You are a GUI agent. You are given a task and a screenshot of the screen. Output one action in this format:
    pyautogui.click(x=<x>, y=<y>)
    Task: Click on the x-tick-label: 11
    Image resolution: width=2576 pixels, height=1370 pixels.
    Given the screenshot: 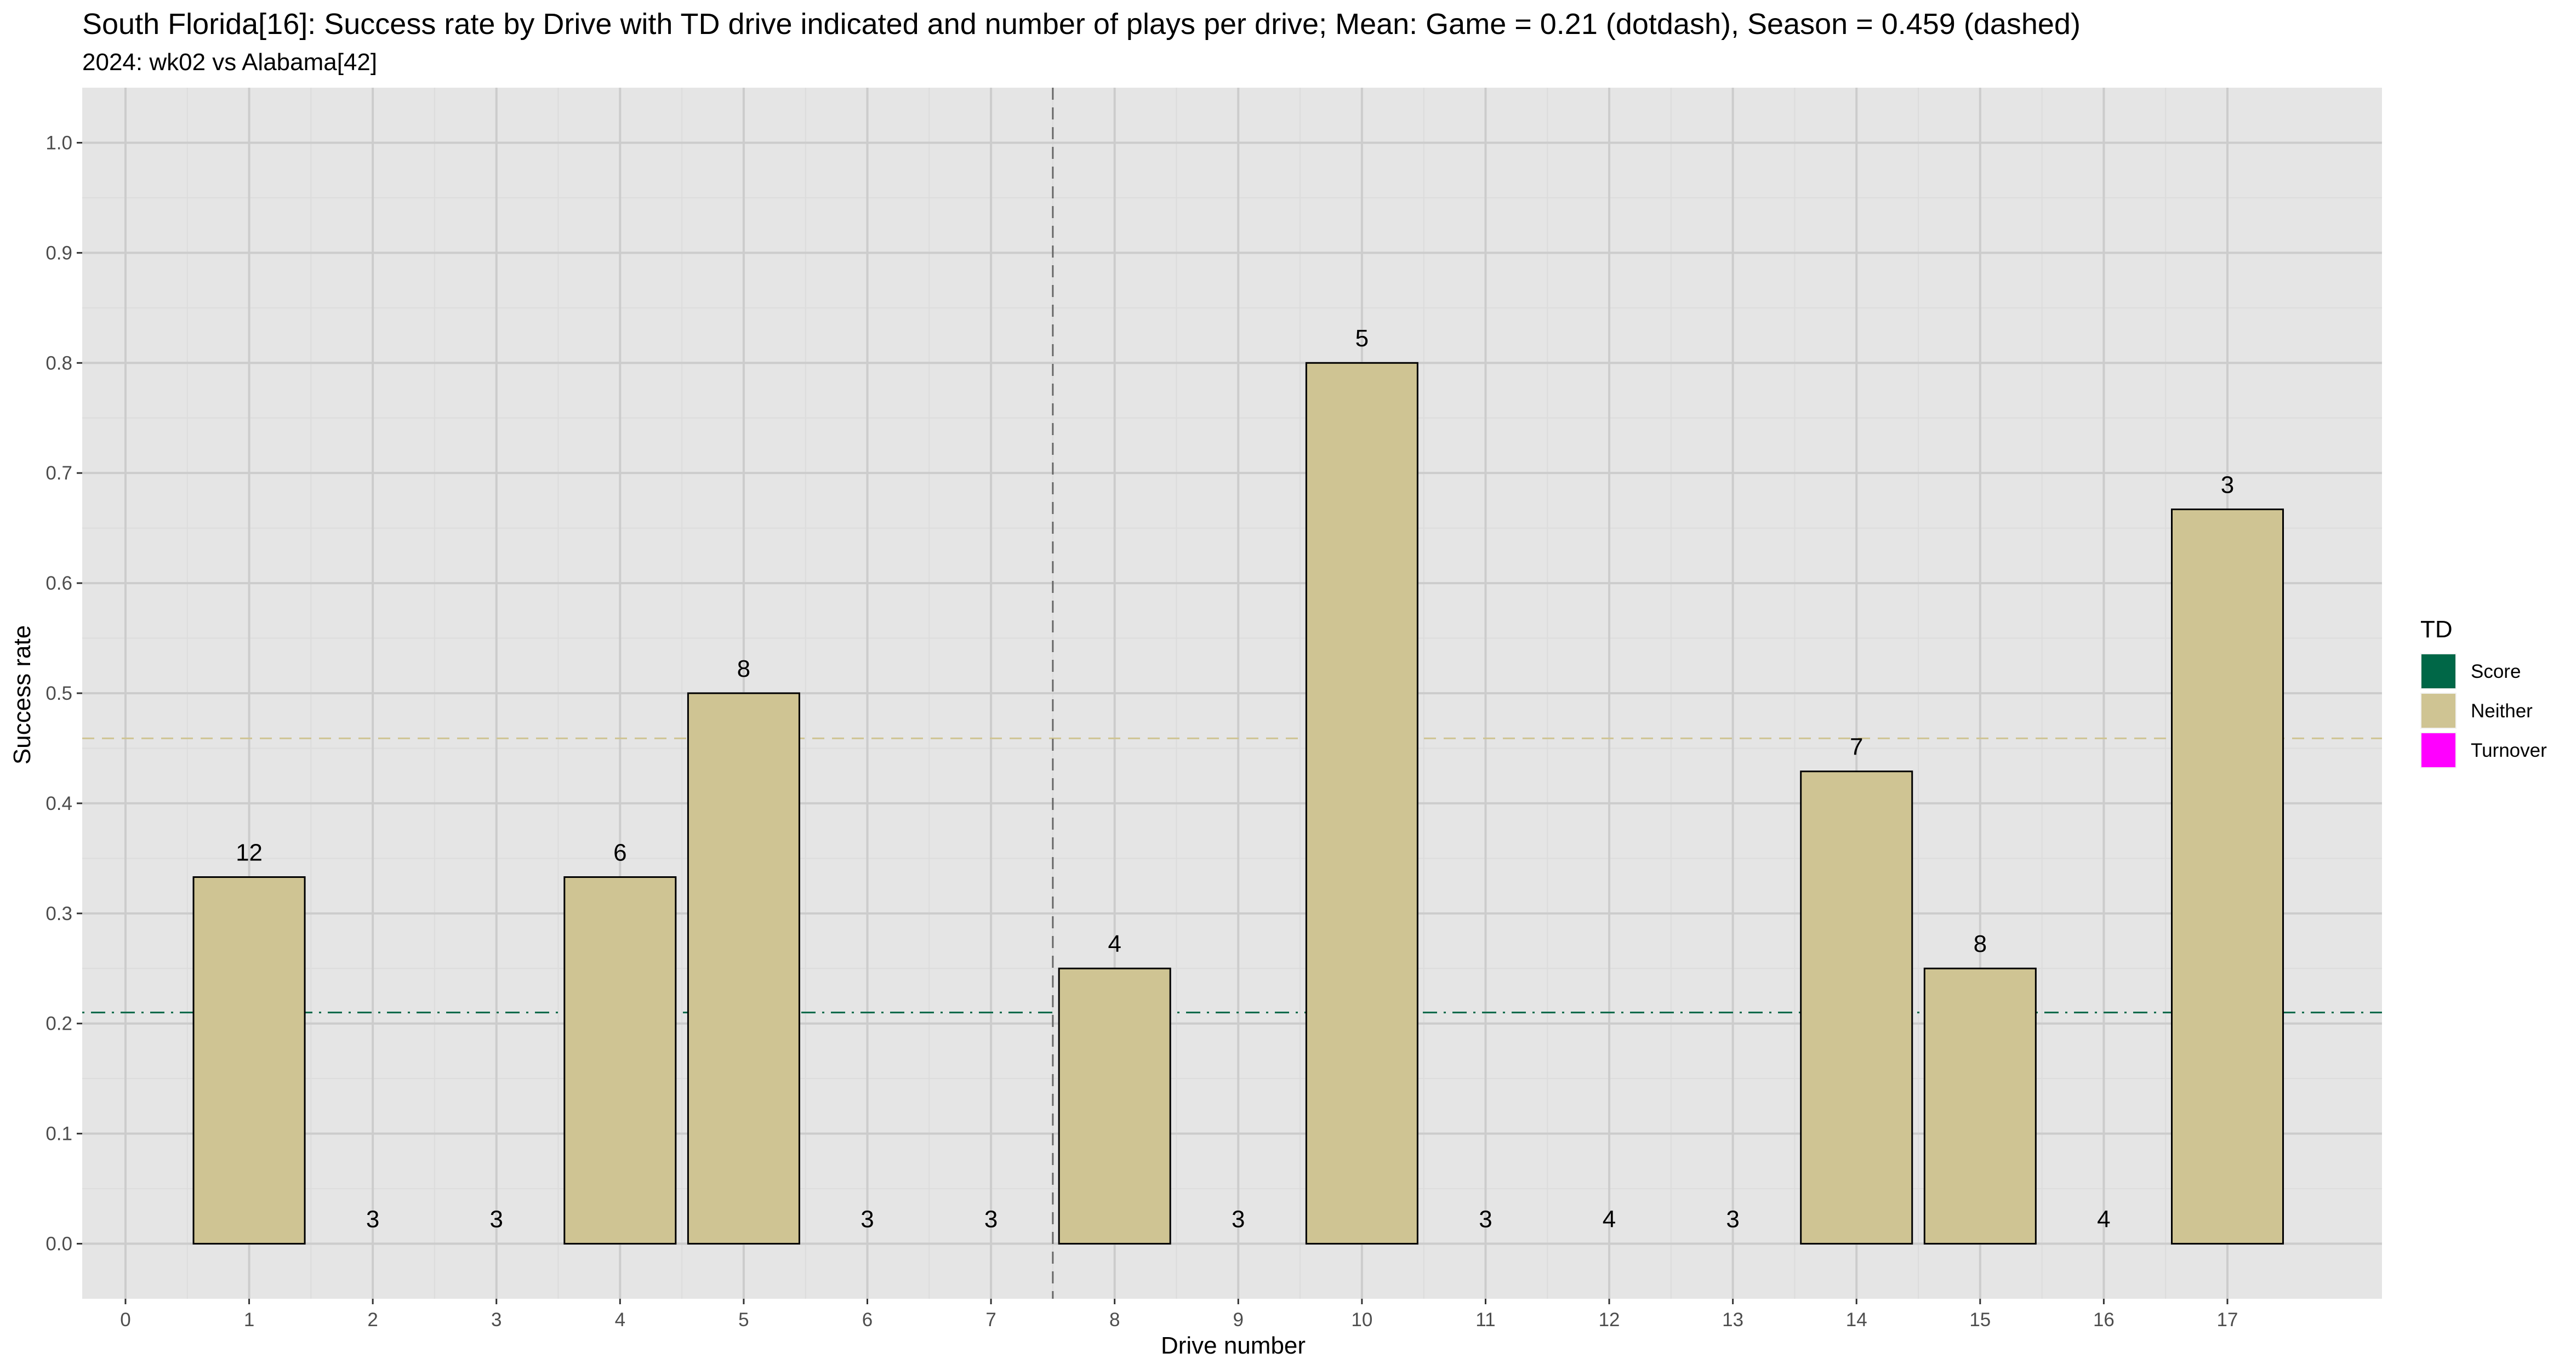 What is the action you would take?
    pyautogui.click(x=1485, y=1320)
    